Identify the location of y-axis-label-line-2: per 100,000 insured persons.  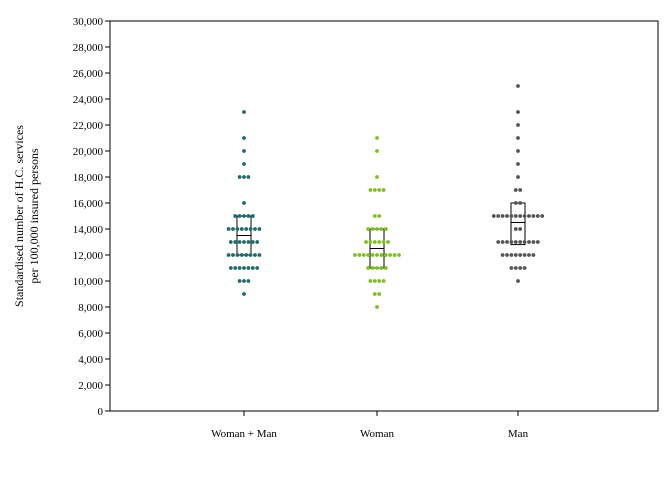
(34, 216).